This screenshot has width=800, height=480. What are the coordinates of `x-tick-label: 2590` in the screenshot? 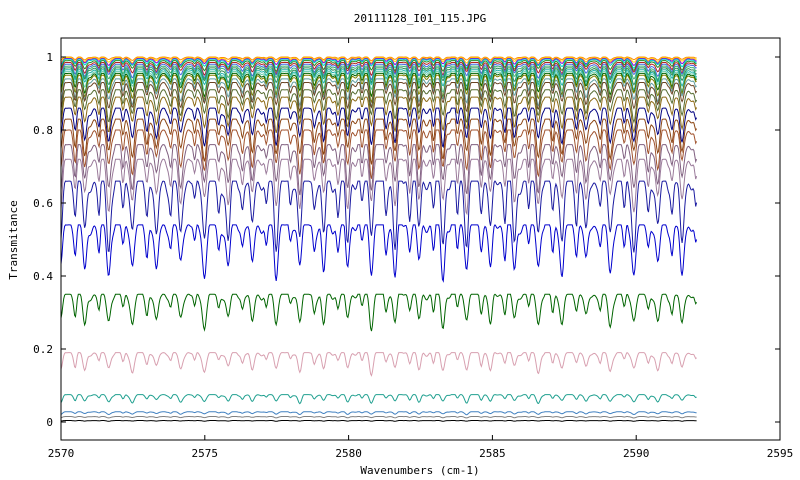 It's located at (636, 453).